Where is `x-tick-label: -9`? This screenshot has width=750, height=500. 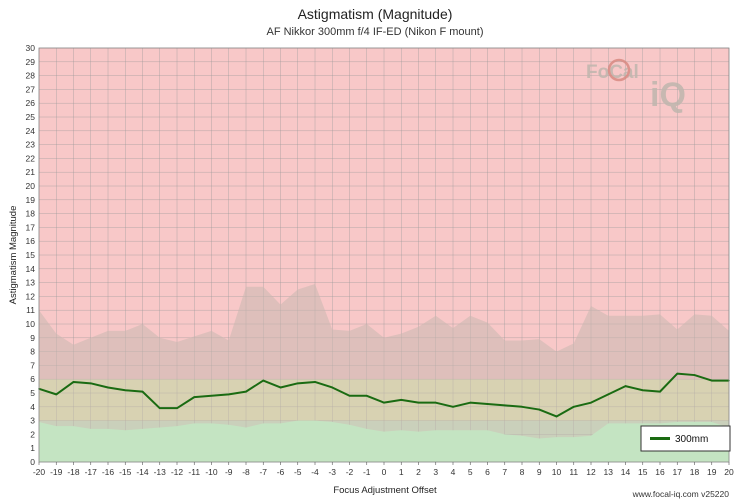
x-tick-label: -9 is located at coordinates (229, 472).